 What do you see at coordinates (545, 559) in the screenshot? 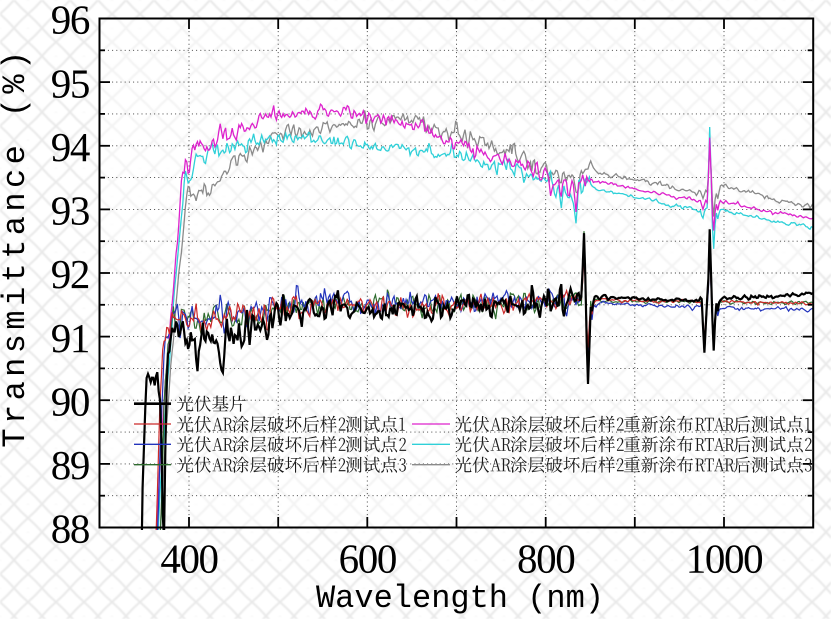
I see `svg-text: 800` at bounding box center [545, 559].